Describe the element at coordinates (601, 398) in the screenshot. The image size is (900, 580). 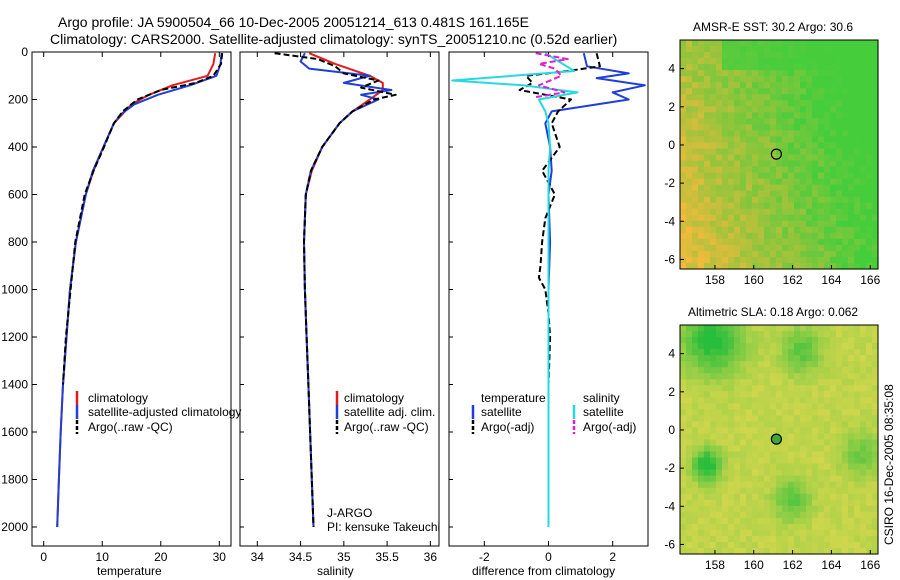
I see `legend-salinity-header: salinity` at that location.